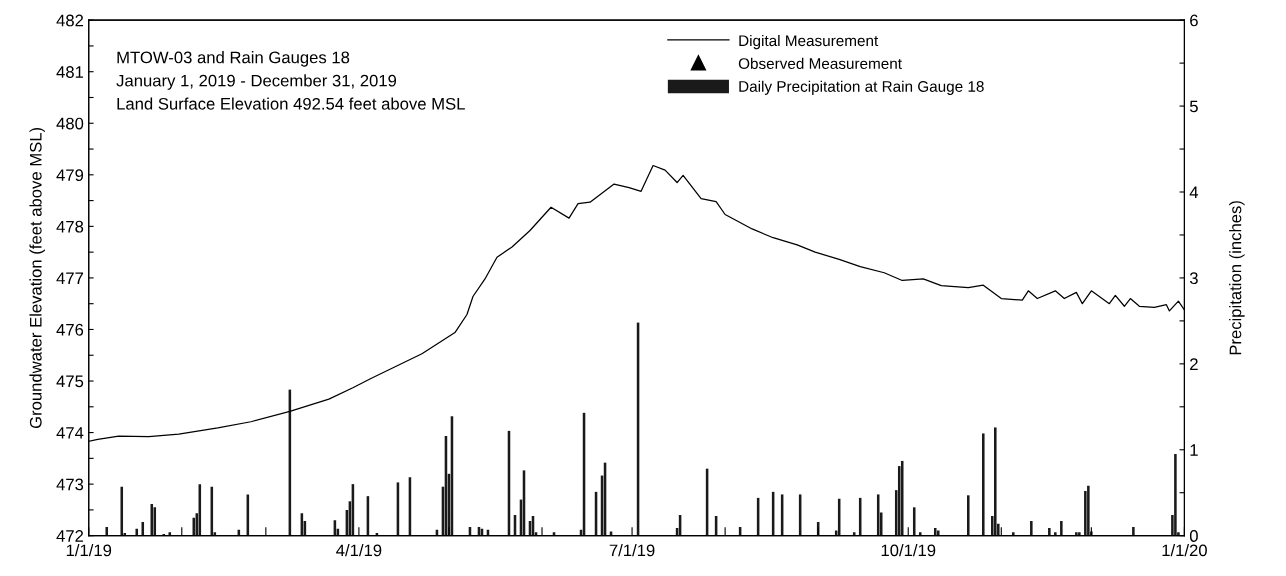  What do you see at coordinates (70, 72) in the screenshot?
I see `y-tick-label: 481` at bounding box center [70, 72].